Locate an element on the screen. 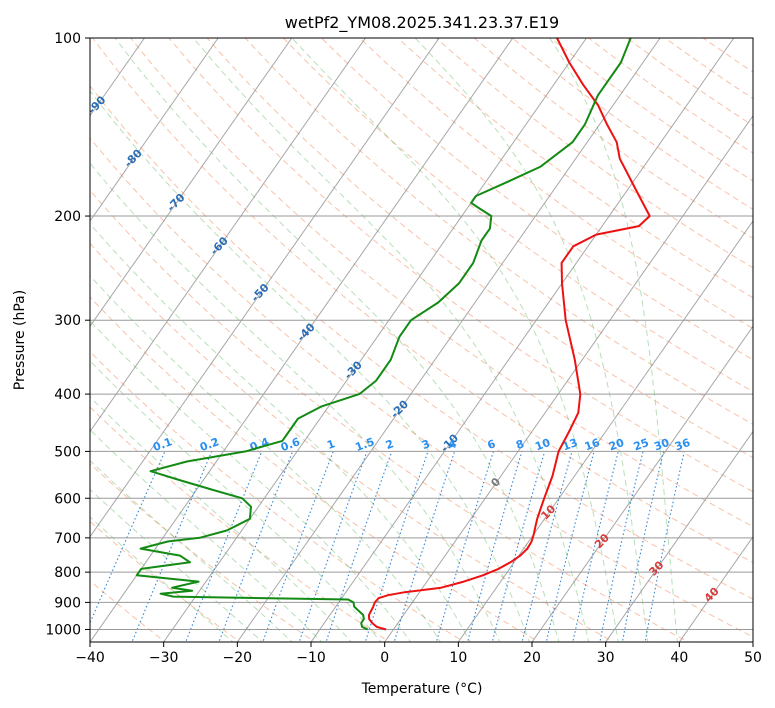 This screenshot has width=775, height=708. x-tick-label: −30 is located at coordinates (164, 658).